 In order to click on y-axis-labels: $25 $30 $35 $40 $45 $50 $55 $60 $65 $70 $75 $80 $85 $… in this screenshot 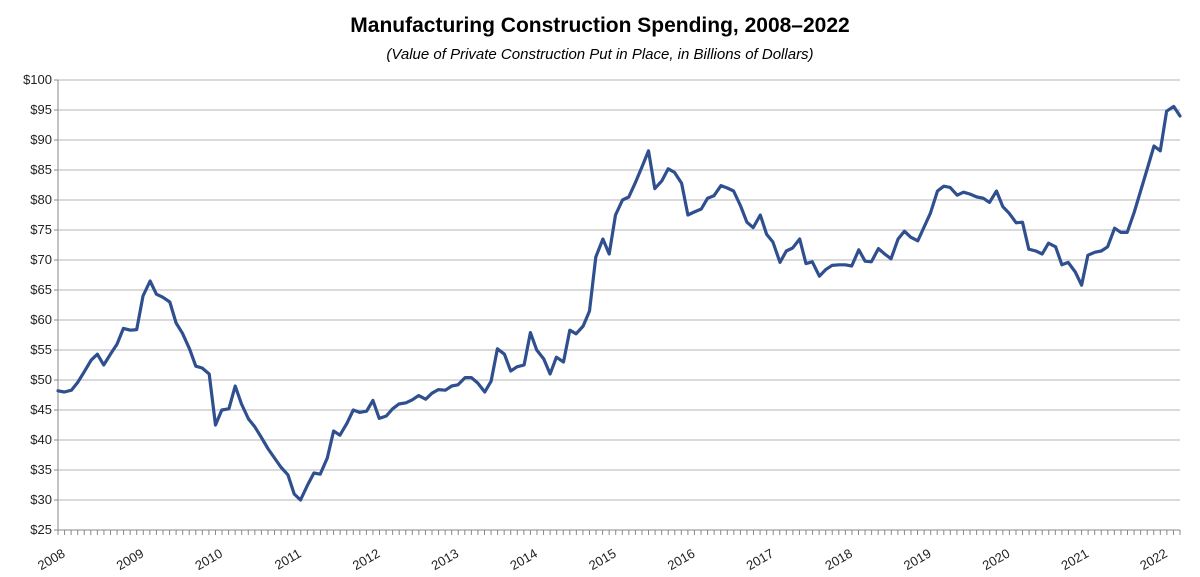, I will do `click(37, 304)`.